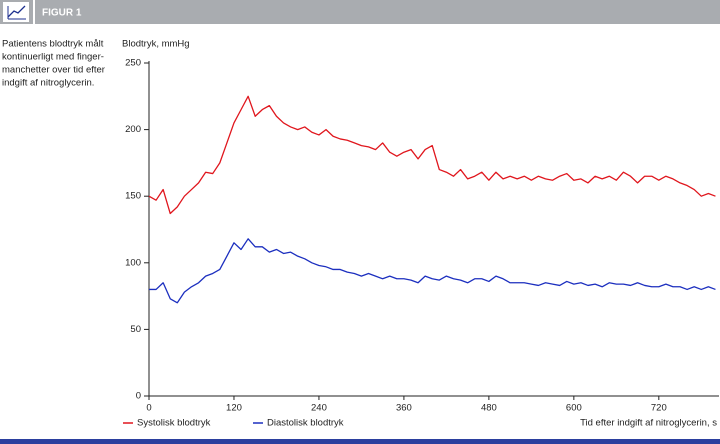 The image size is (720, 444). Describe the element at coordinates (360, 441) in the screenshot. I see `bottom-bar` at that location.